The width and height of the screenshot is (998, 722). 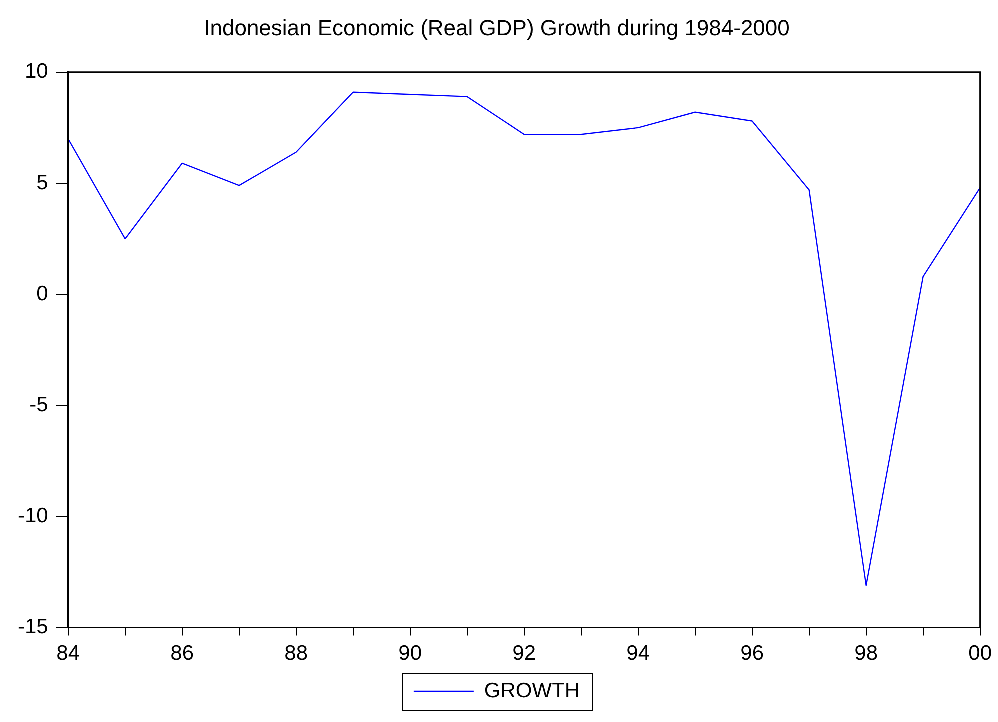 What do you see at coordinates (410, 654) in the screenshot?
I see `x-tick-label: 90` at bounding box center [410, 654].